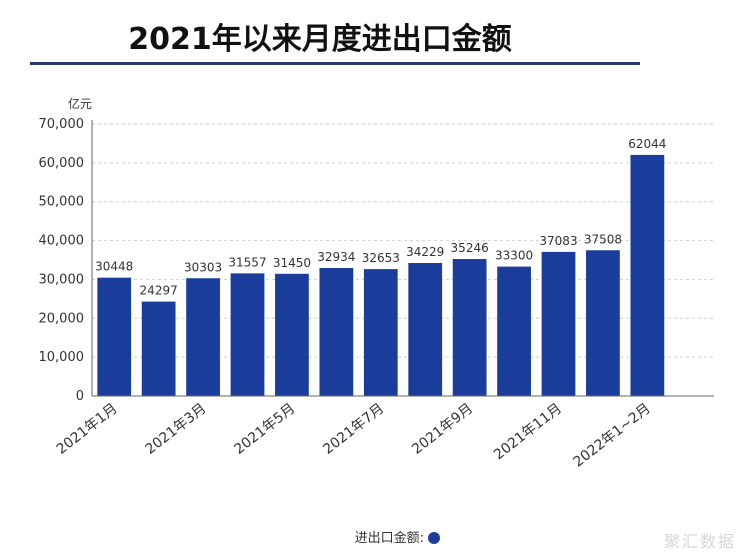  I want to click on y-tick-label: 20,000, so click(62, 318).